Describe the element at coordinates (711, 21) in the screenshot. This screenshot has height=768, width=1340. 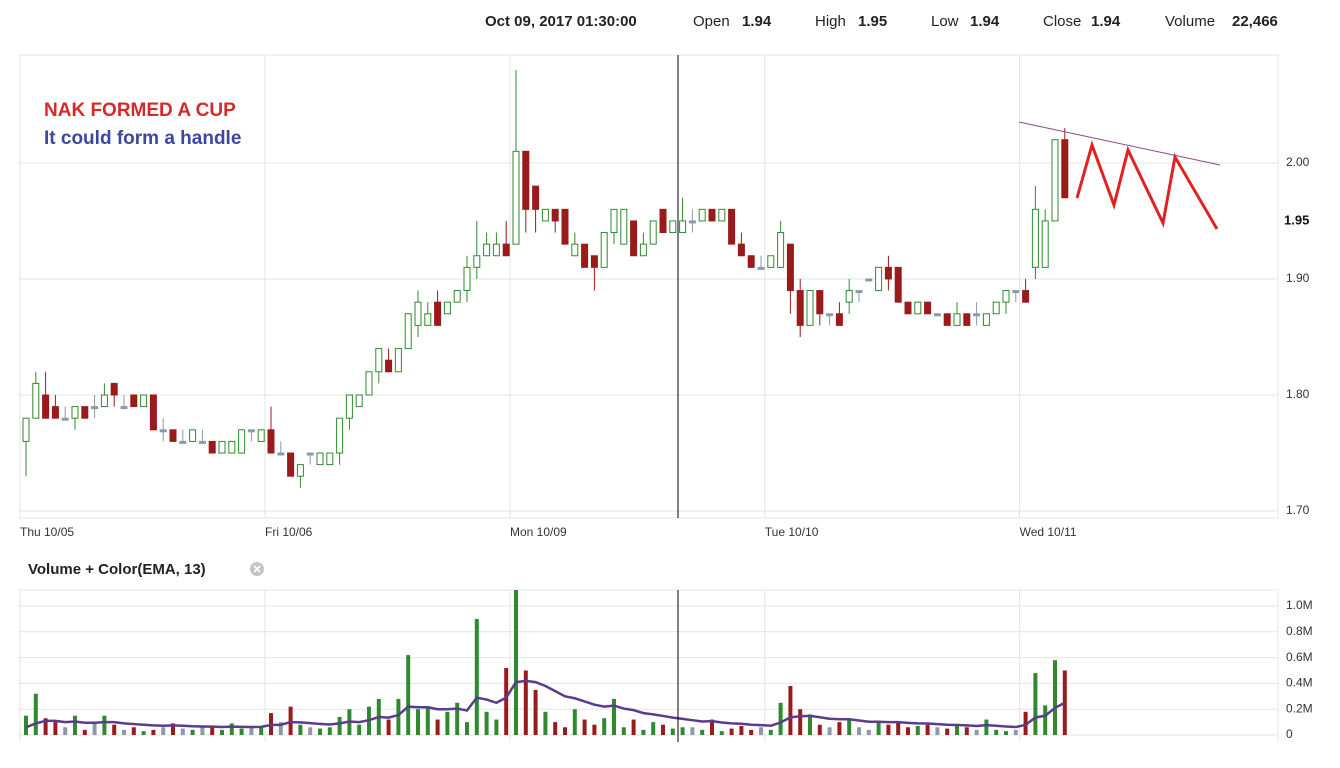
I see `header-label: Open` at that location.